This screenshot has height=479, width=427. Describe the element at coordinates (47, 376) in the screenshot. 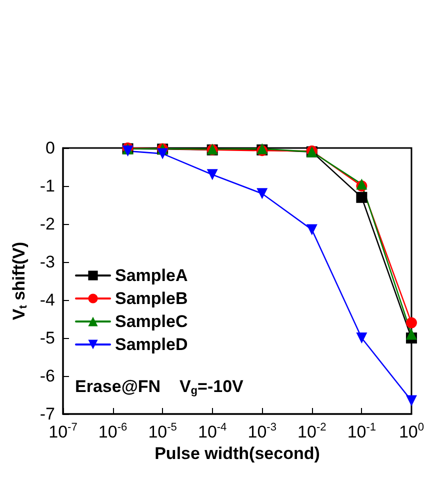

I see `y-tick-label: -6` at that location.